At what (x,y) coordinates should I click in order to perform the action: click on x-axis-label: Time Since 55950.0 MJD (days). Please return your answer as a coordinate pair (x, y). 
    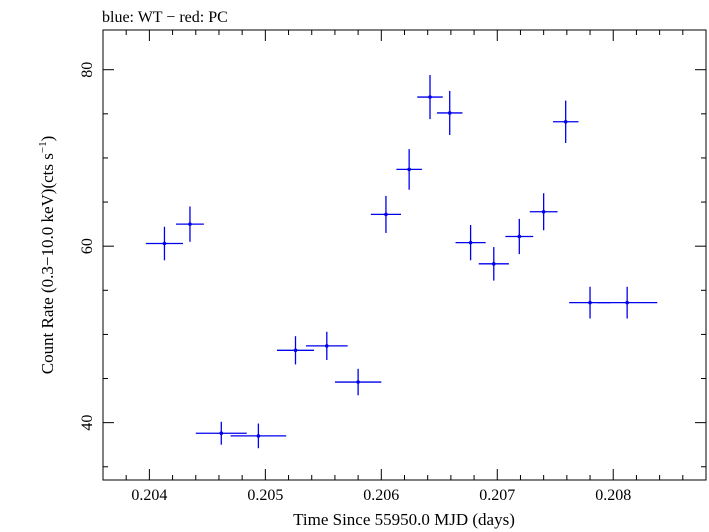
    Looking at the image, I should click on (404, 519).